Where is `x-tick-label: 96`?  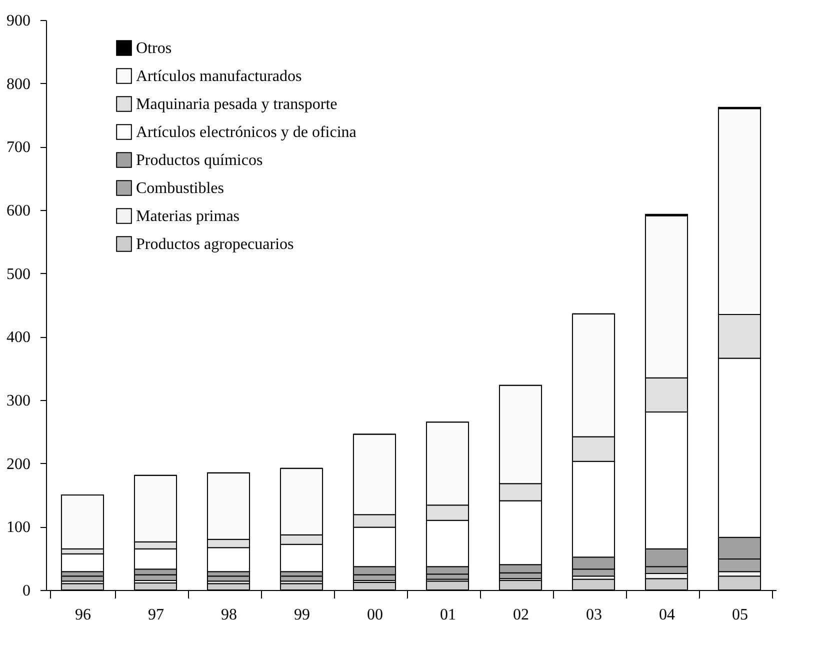
x-tick-label: 96 is located at coordinates (83, 615).